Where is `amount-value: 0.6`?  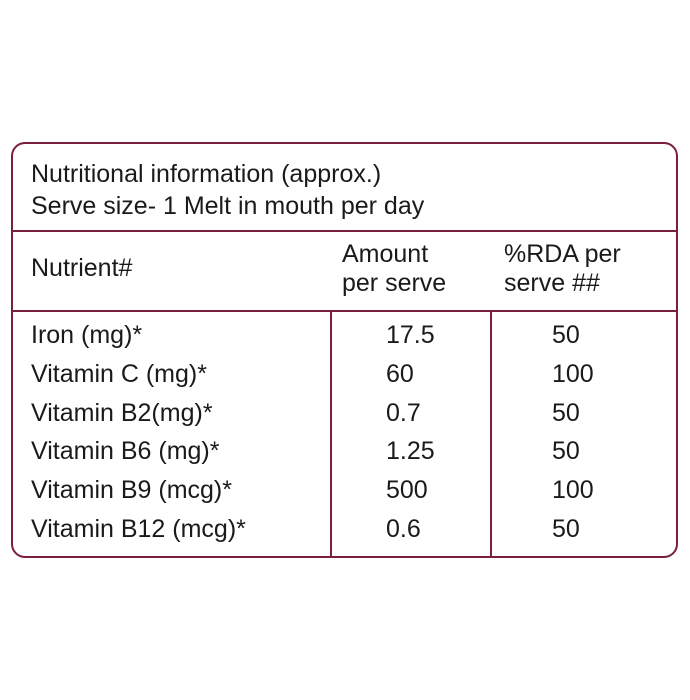 amount-value: 0.6 is located at coordinates (403, 528).